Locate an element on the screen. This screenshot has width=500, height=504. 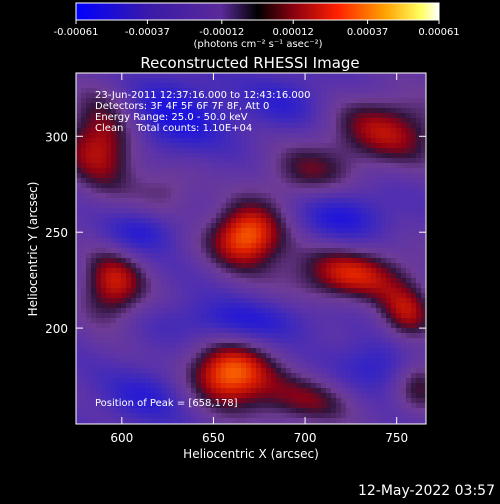
x-tick-label: 600 is located at coordinates (121, 438).